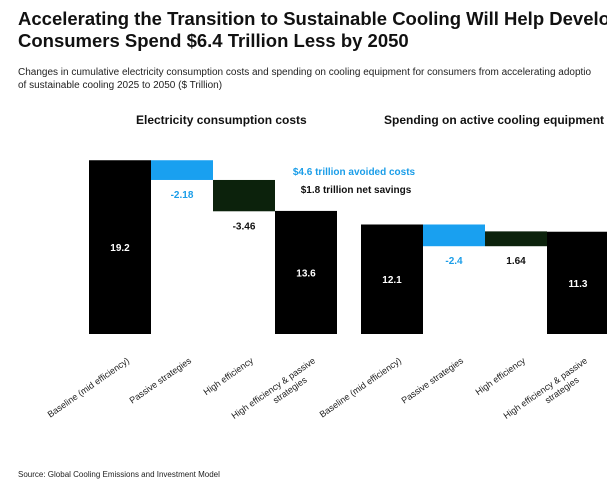 The width and height of the screenshot is (607, 484). I want to click on category-label-electricity-1: Passive strategies, so click(161, 380).